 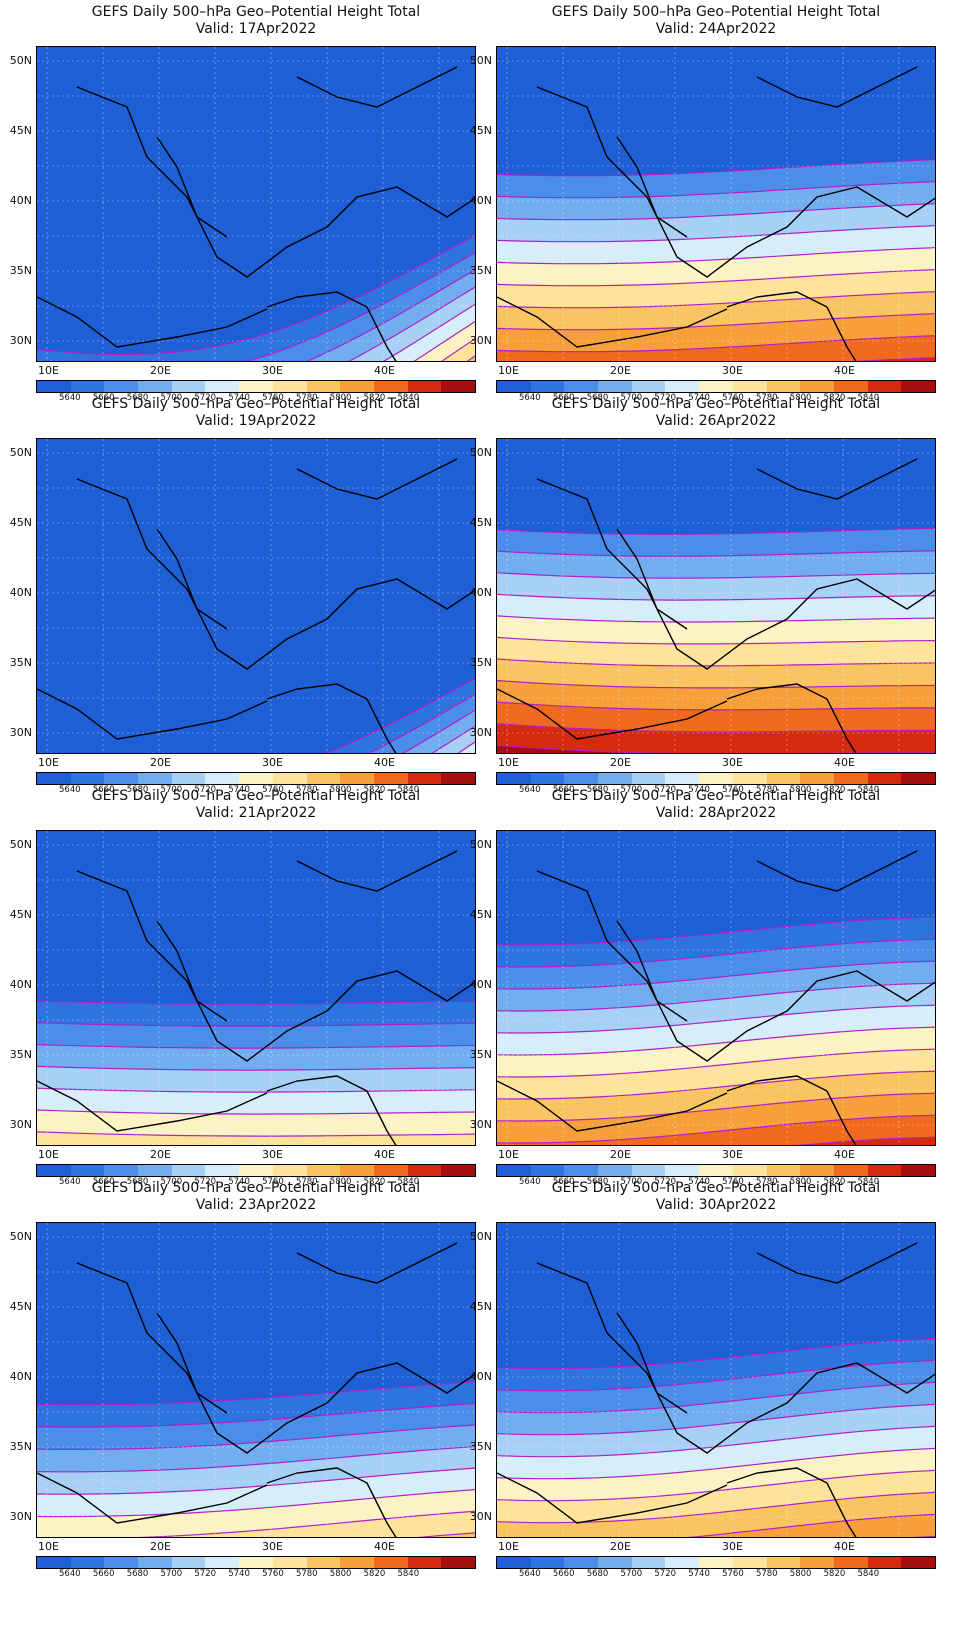 What do you see at coordinates (48, 370) in the screenshot?
I see `longitude-label: 10E` at bounding box center [48, 370].